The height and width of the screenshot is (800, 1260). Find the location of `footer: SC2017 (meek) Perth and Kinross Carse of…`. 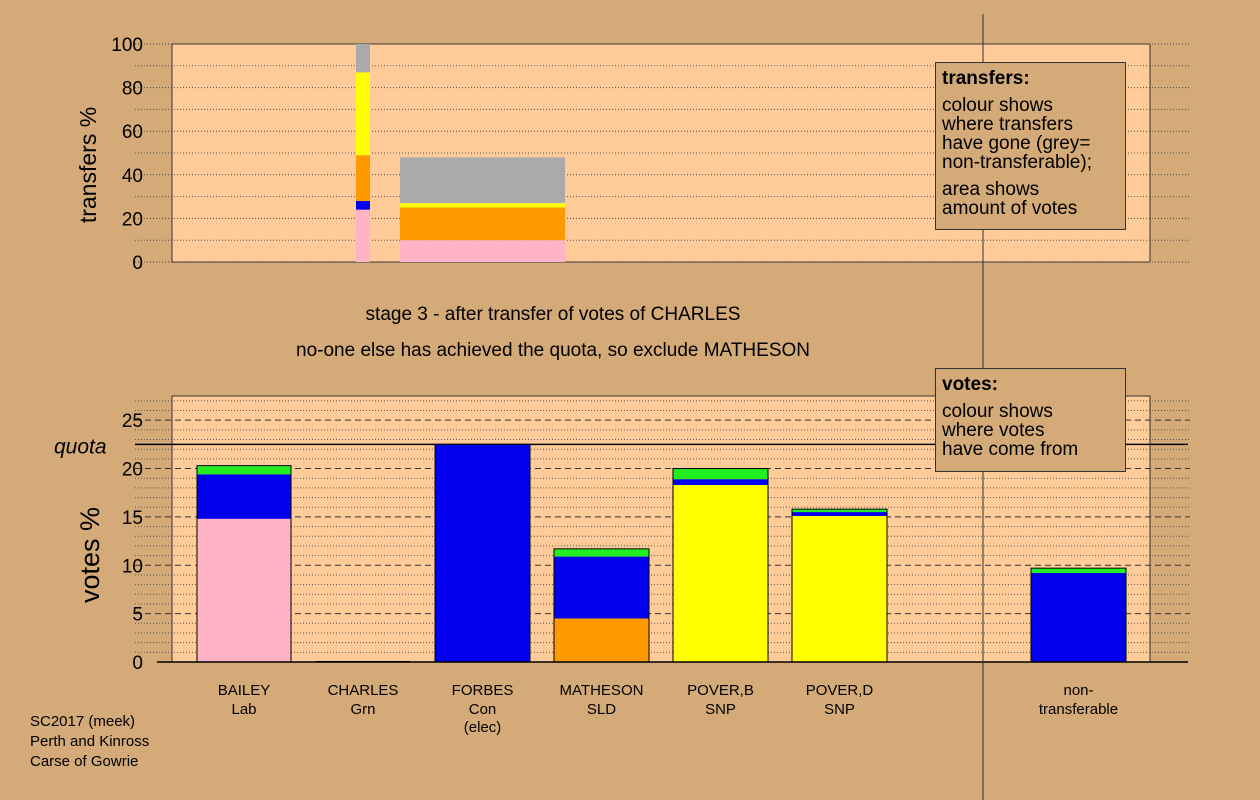

footer: SC2017 (meek) Perth and Kinross Carse of… is located at coordinates (89, 742).